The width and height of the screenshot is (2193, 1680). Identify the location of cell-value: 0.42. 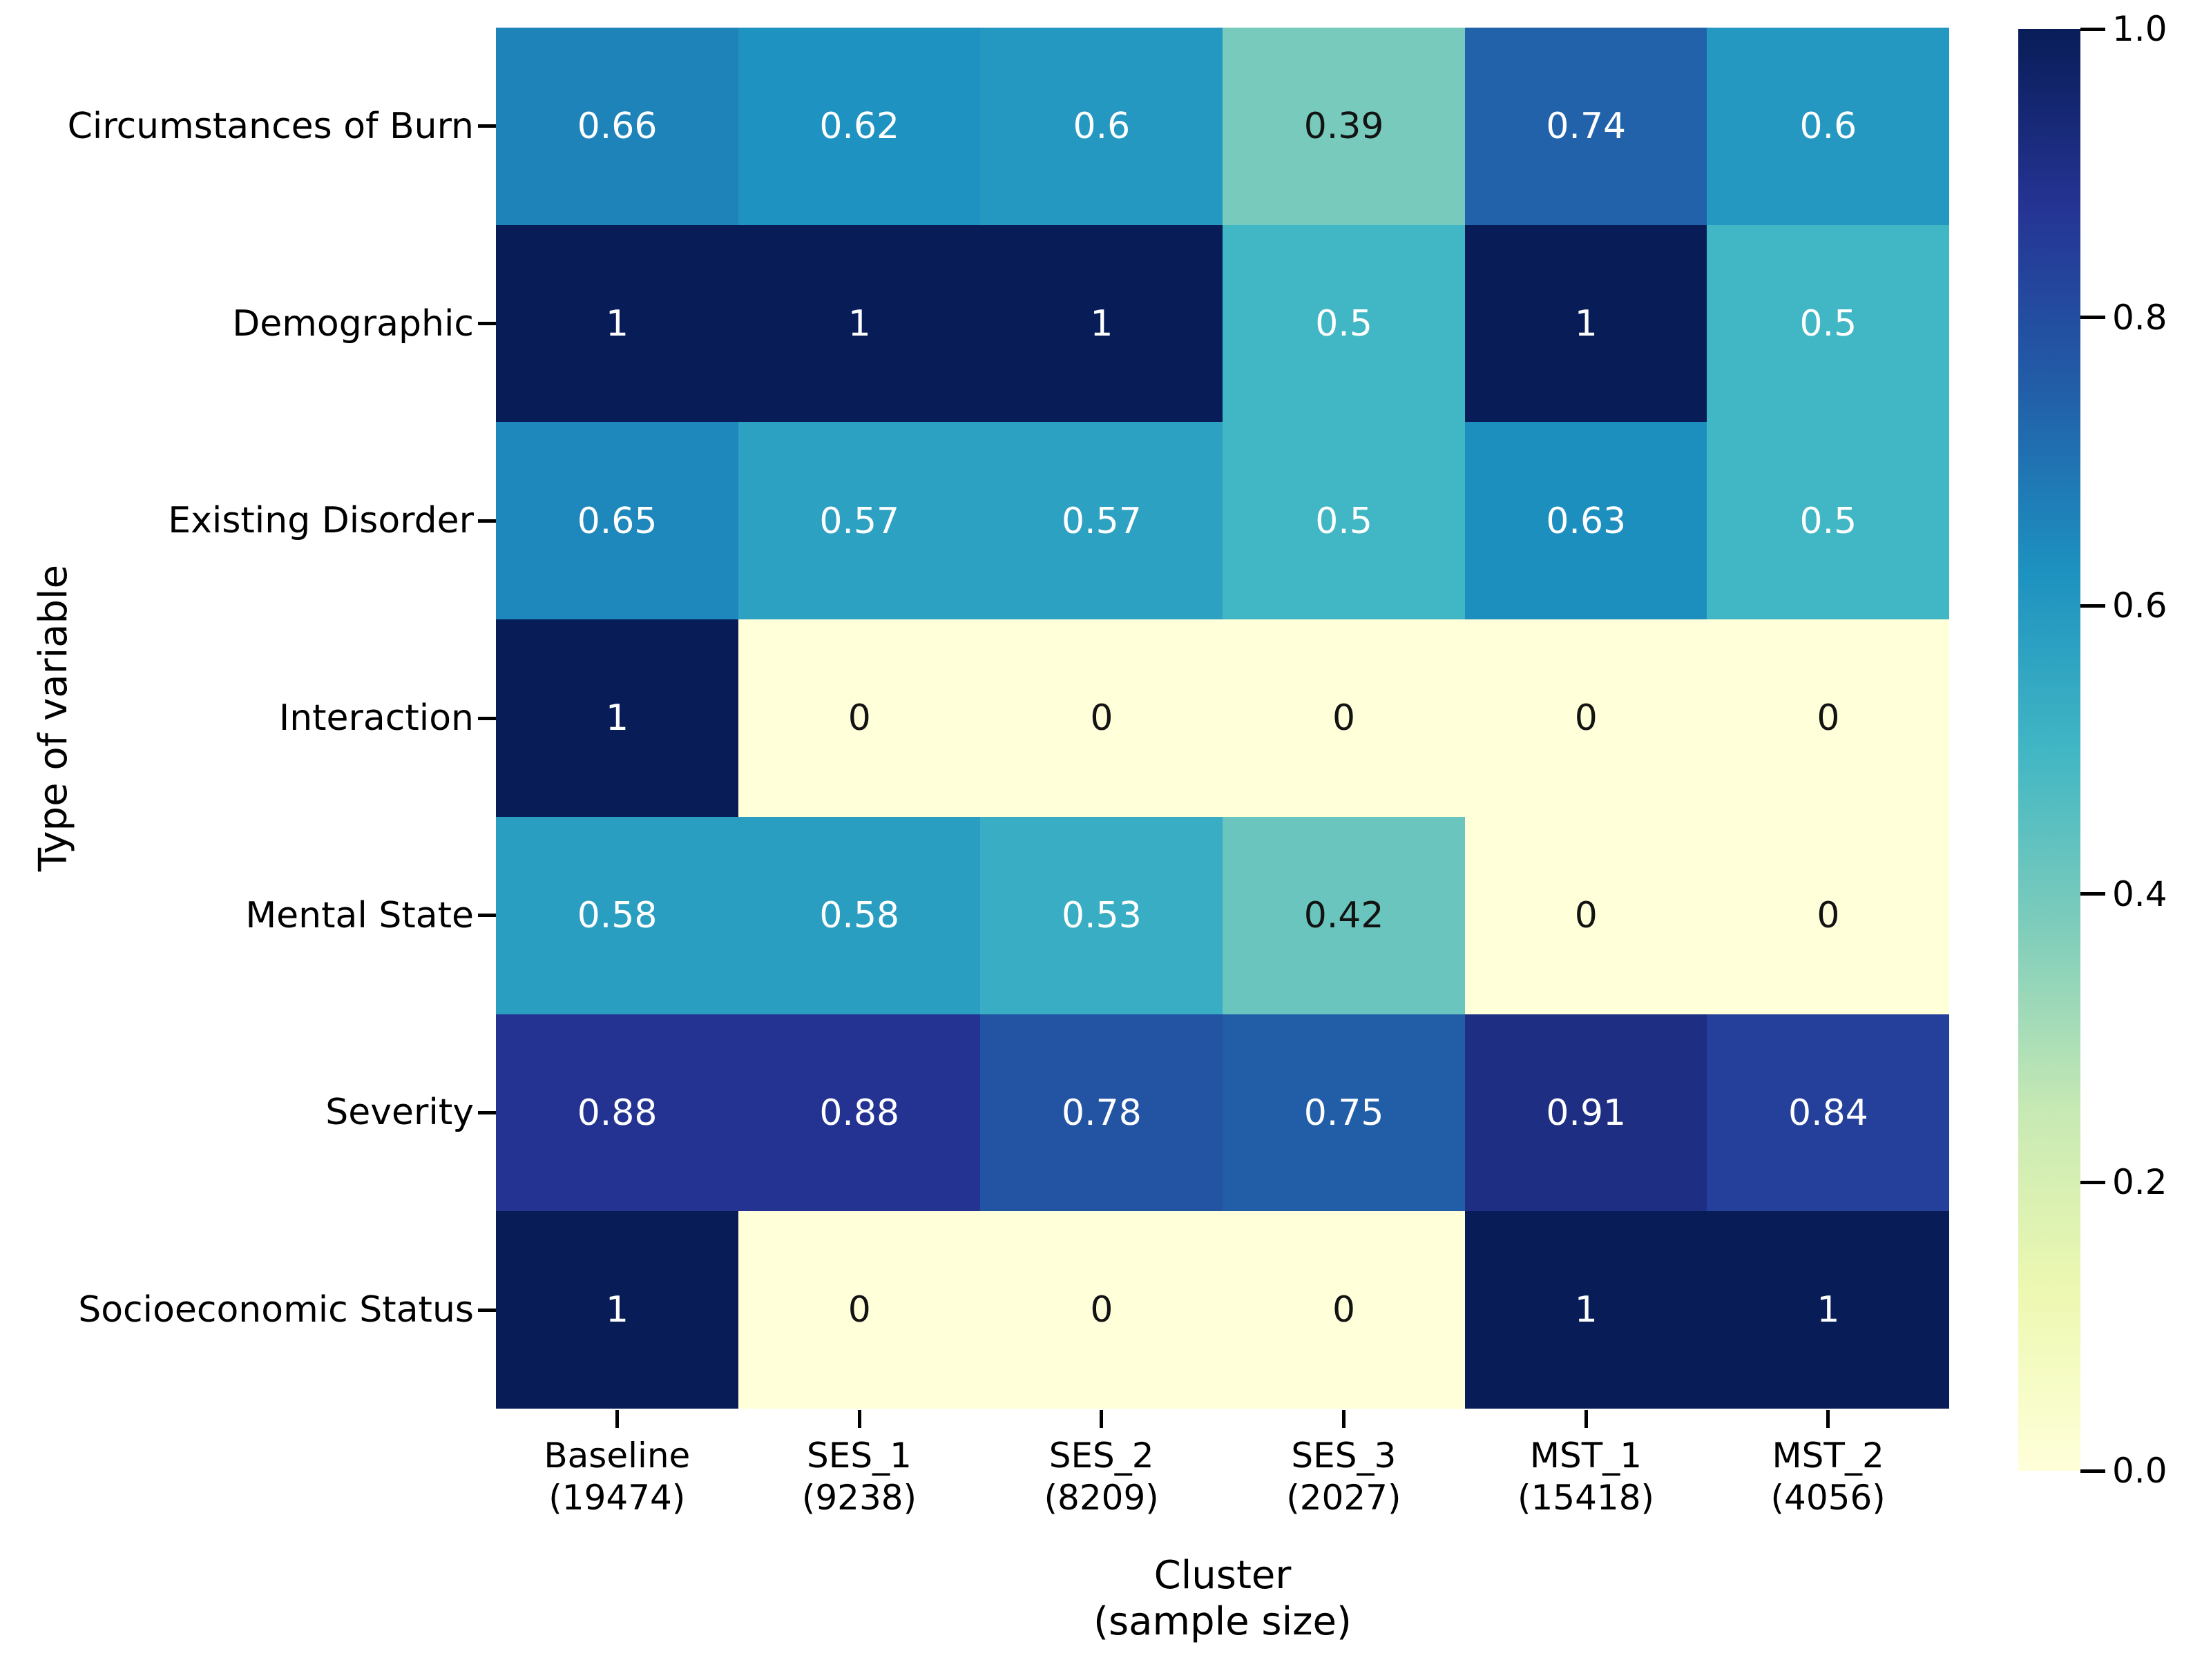
(1343, 915).